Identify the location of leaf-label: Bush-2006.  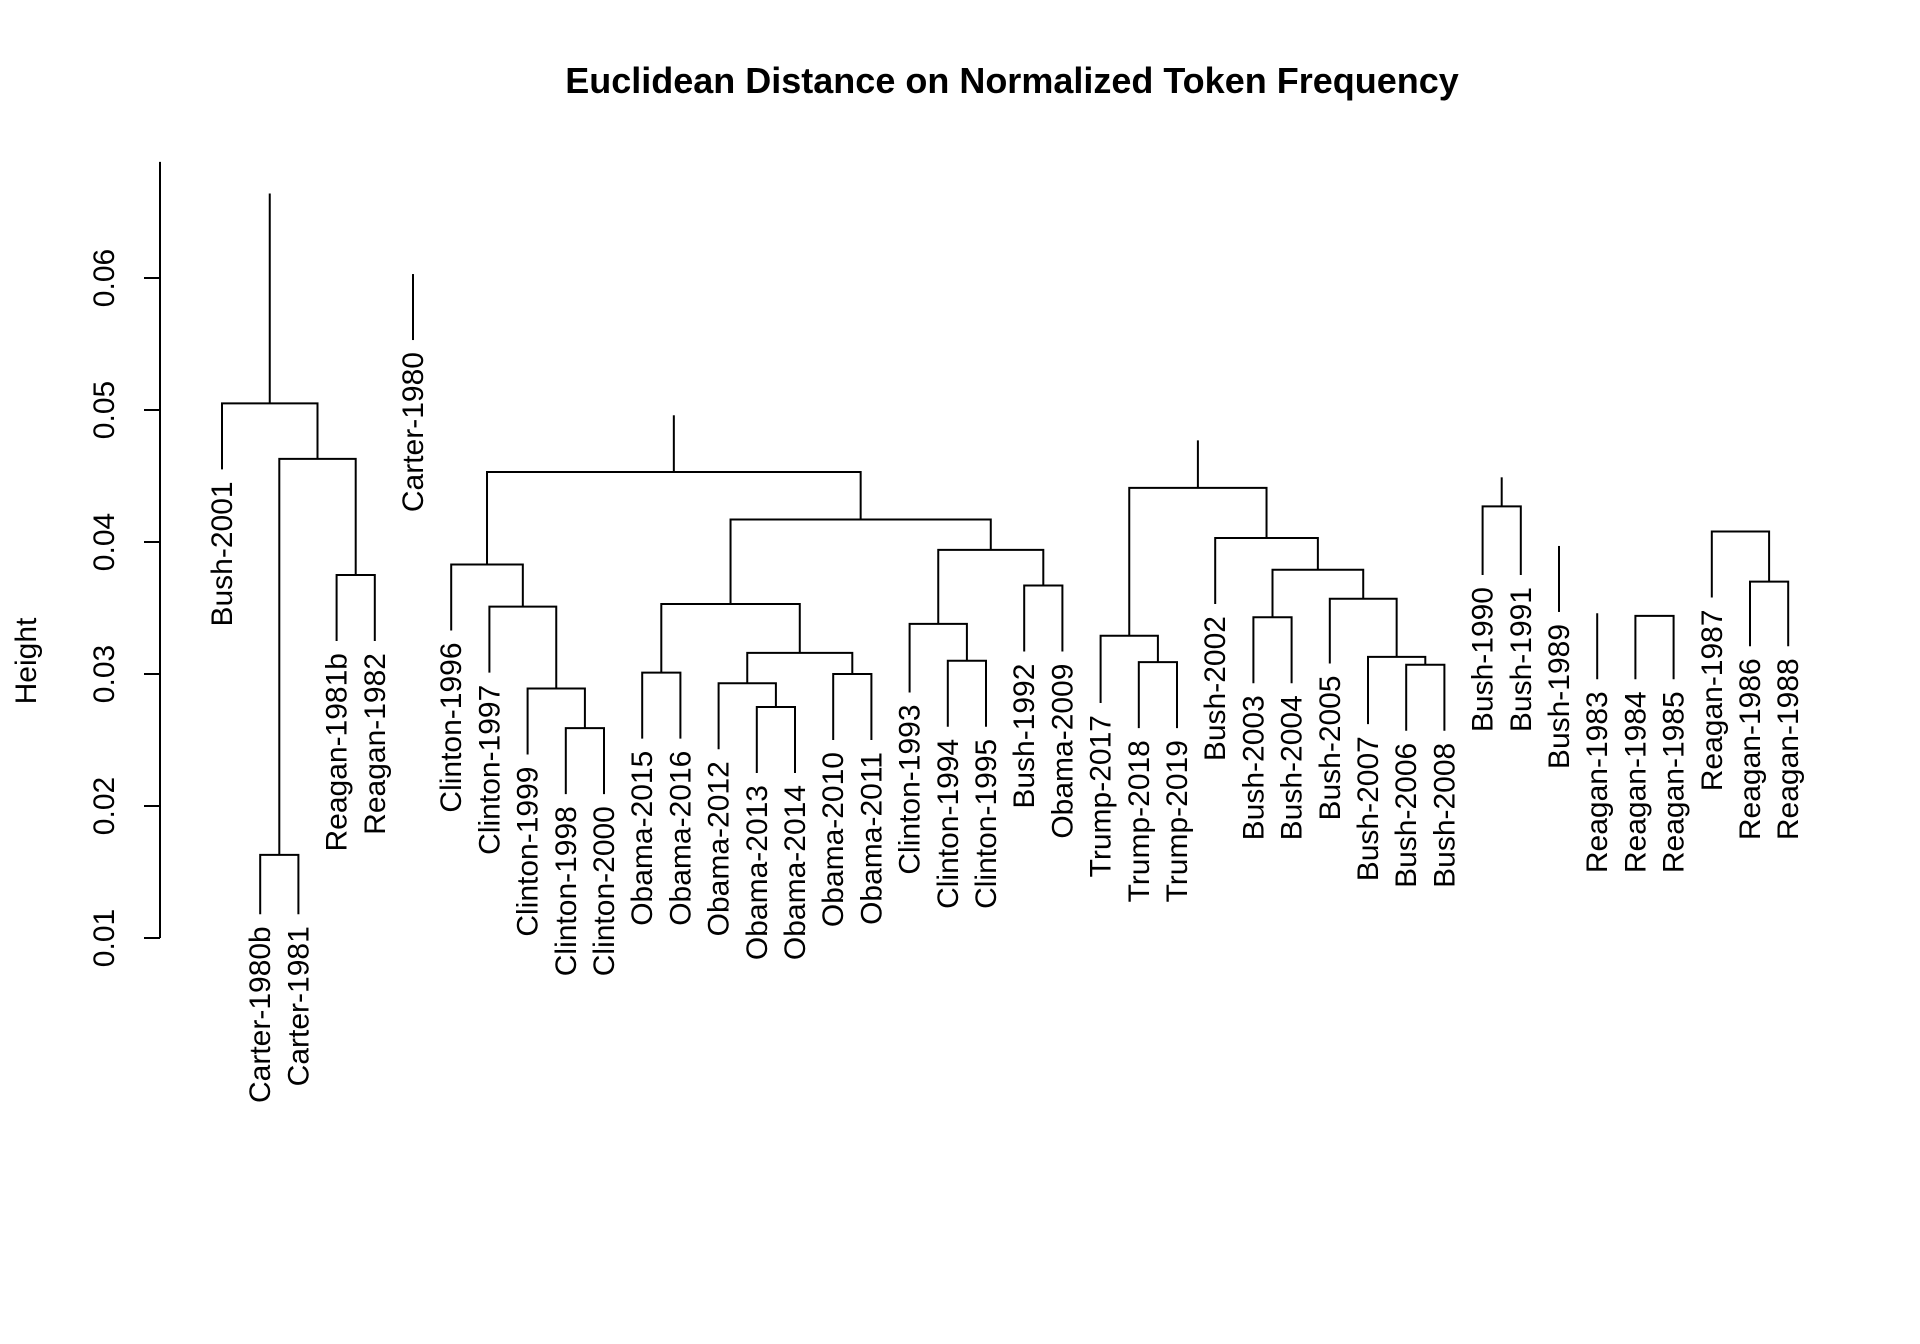
(1406, 815).